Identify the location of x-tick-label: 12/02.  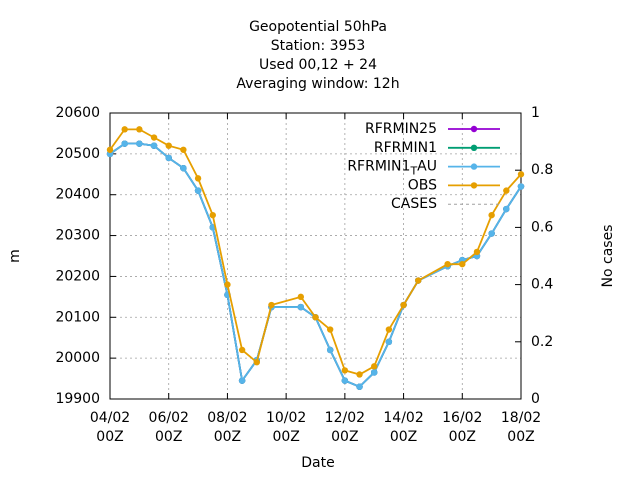
(345, 418).